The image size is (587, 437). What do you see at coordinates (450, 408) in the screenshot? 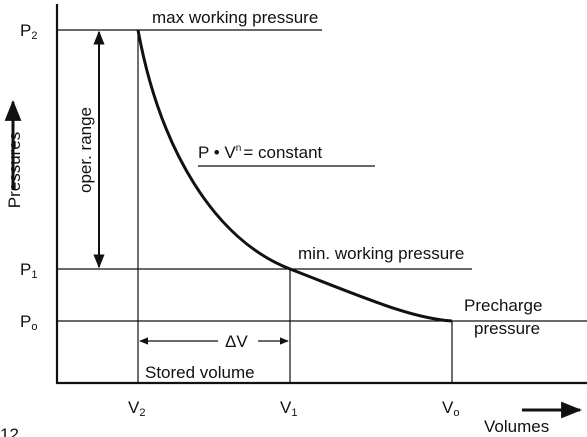
I see `v-label: Vo` at bounding box center [450, 408].